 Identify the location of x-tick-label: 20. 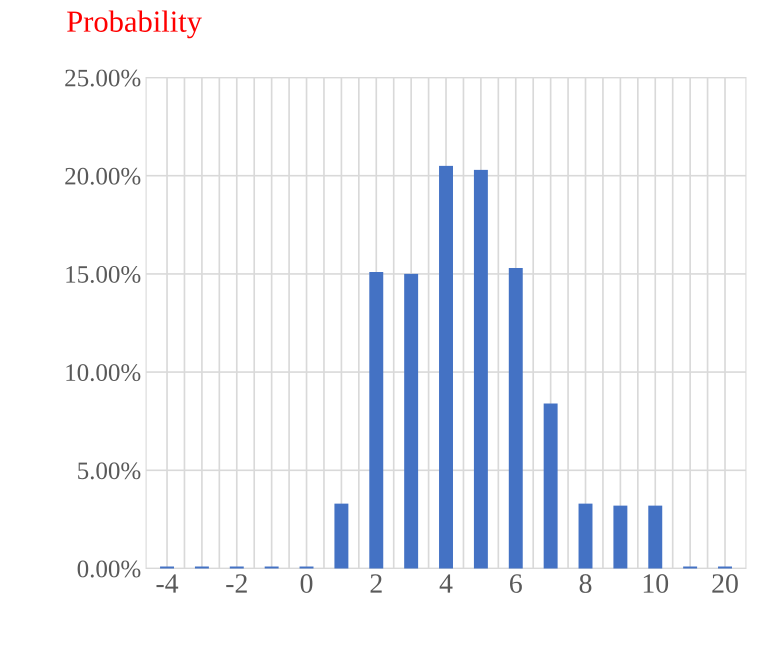
(725, 583).